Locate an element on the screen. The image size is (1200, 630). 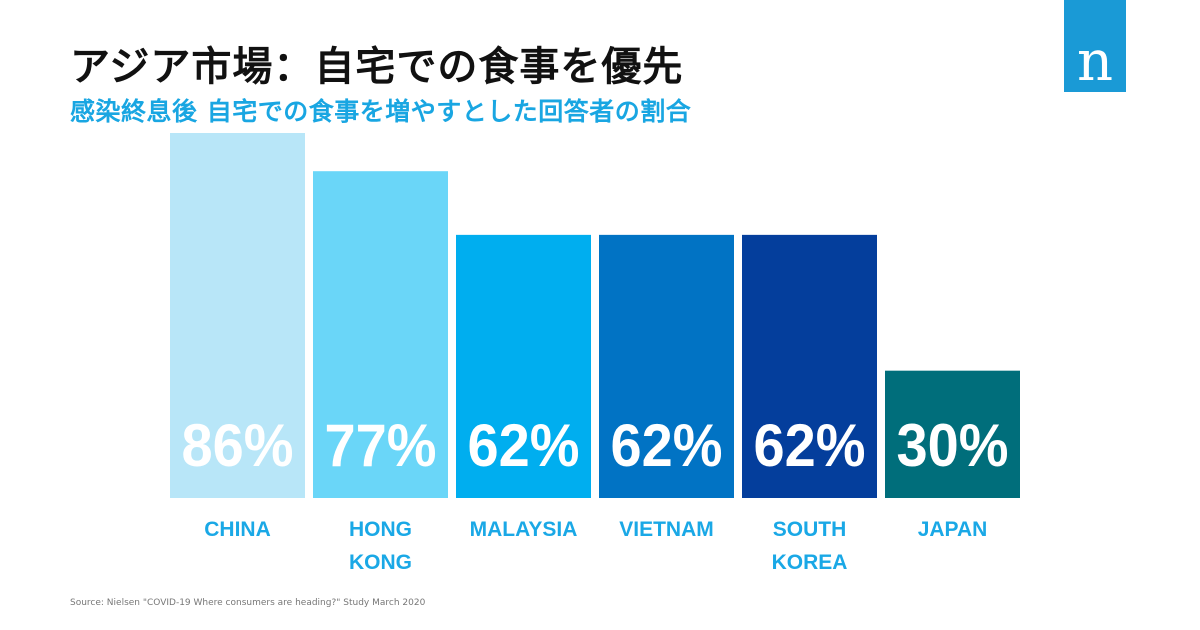
chart-subtitle: 感染終息後 自宅での食事を増やすとした回答者の割合 is located at coordinates (381, 111).